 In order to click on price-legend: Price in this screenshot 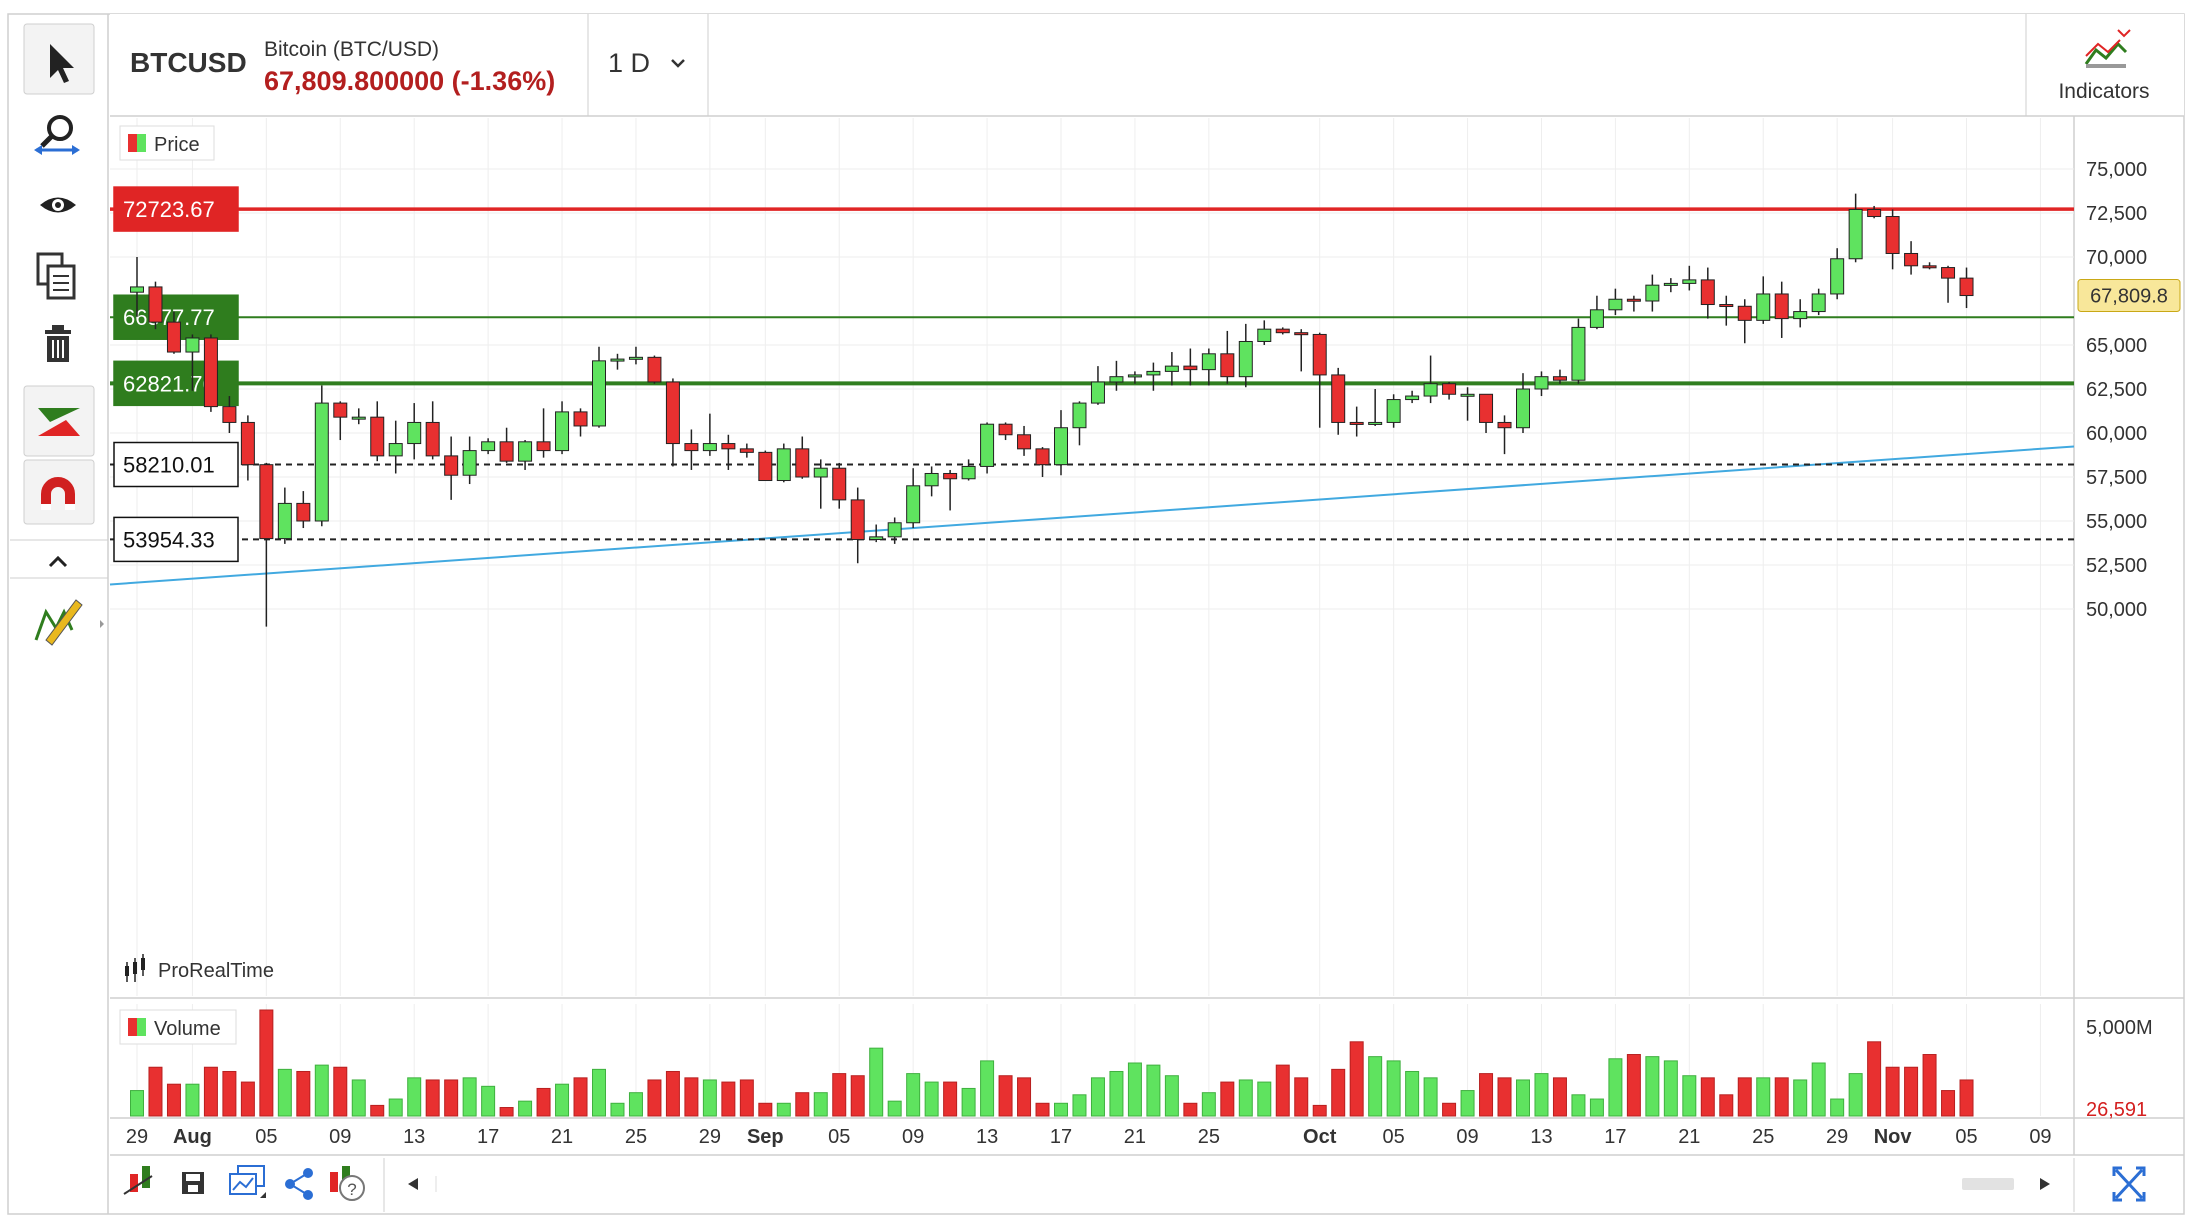, I will do `click(167, 143)`.